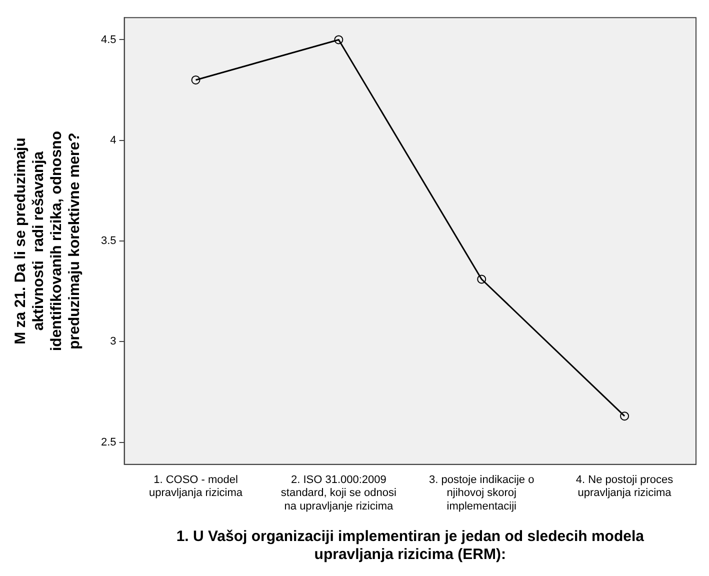 This screenshot has width=709, height=576. I want to click on x-axis-title: 1. U Vašoj organizaciji implementiran je jedan od sledecih modela upravljanja rizicima (ERM):, so click(410, 546).